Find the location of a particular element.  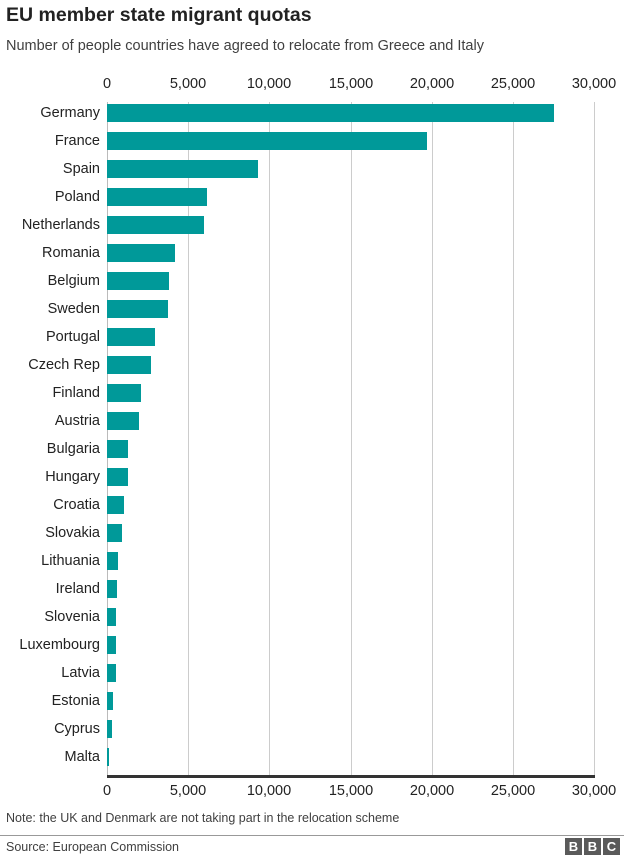

x-tick-label-top: 10,000 is located at coordinates (269, 84).